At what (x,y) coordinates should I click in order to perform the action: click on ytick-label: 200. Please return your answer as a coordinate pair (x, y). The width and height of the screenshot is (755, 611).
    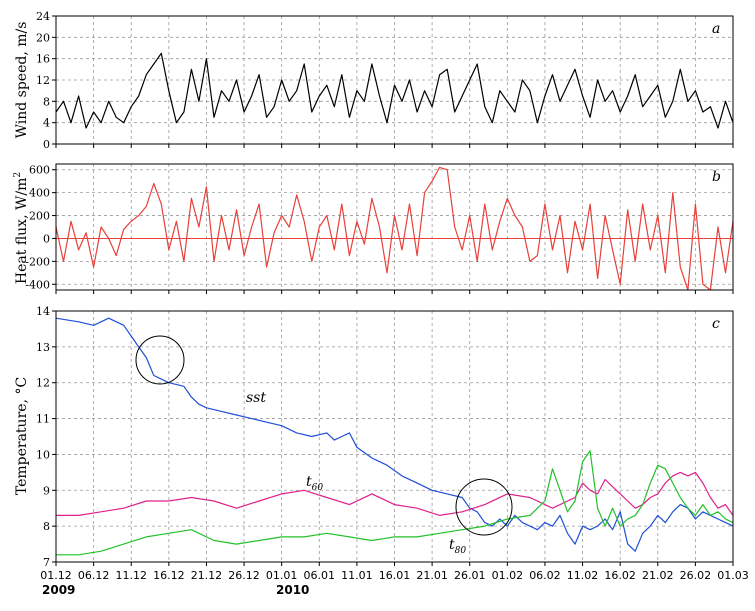
    Looking at the image, I should click on (39, 216).